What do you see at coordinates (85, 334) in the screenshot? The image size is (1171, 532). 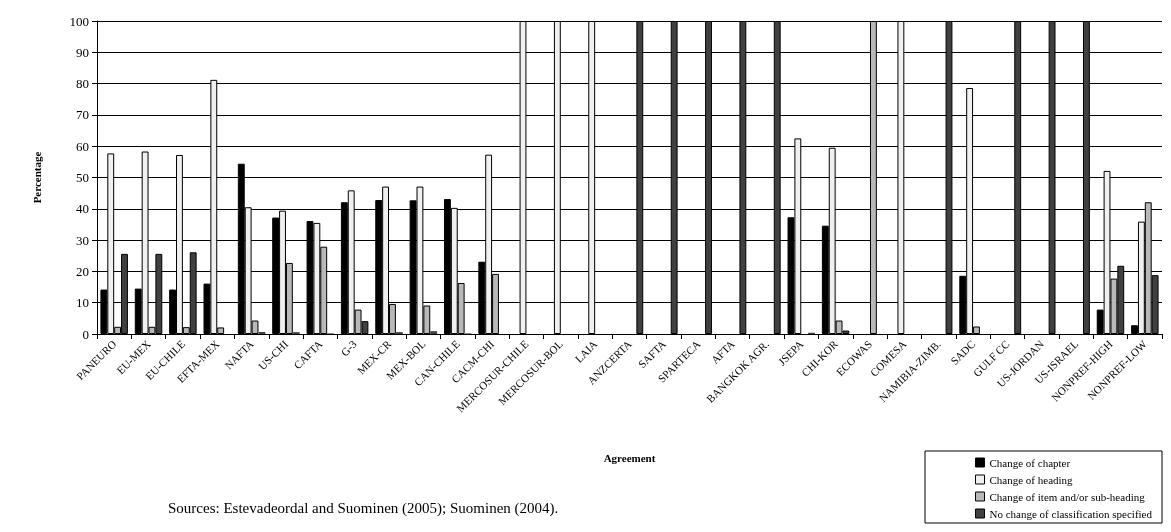 I see `y-tick-label: 0` at bounding box center [85, 334].